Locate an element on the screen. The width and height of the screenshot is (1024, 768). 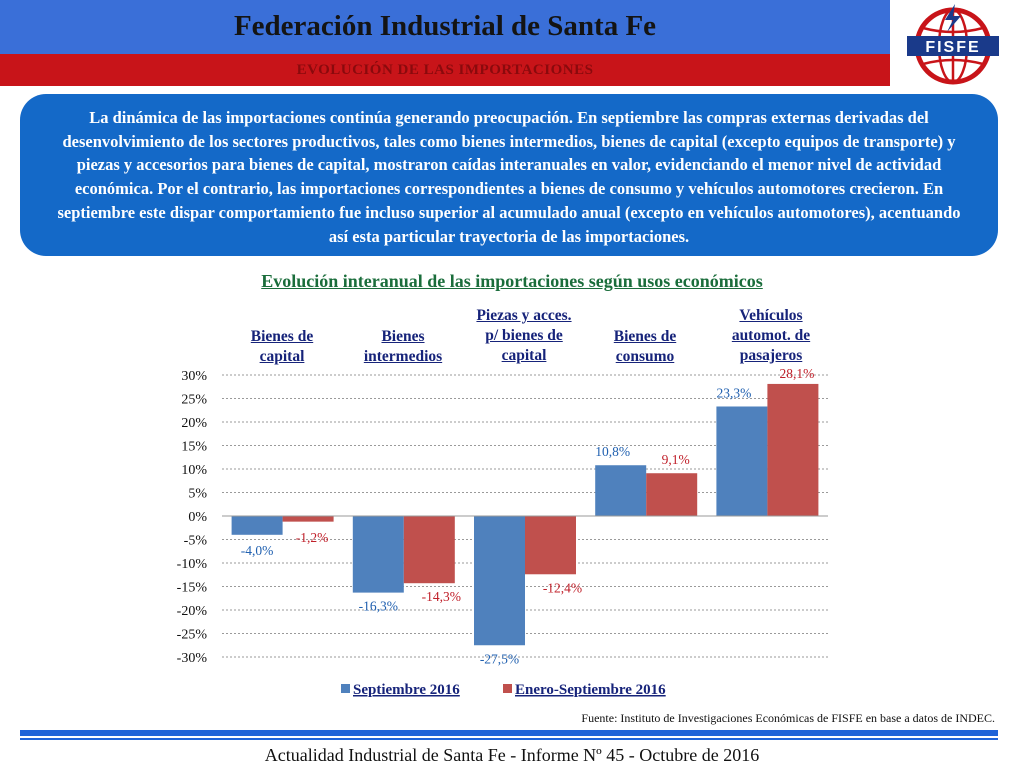
fisfe-logo: FISFE is located at coordinates (953, 44).